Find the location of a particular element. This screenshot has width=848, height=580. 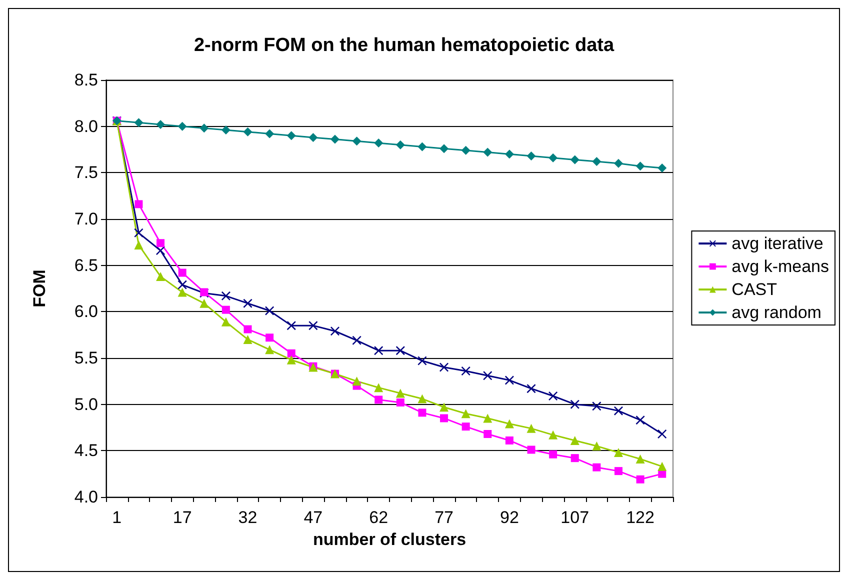

legend-label: avg k-means is located at coordinates (781, 266).